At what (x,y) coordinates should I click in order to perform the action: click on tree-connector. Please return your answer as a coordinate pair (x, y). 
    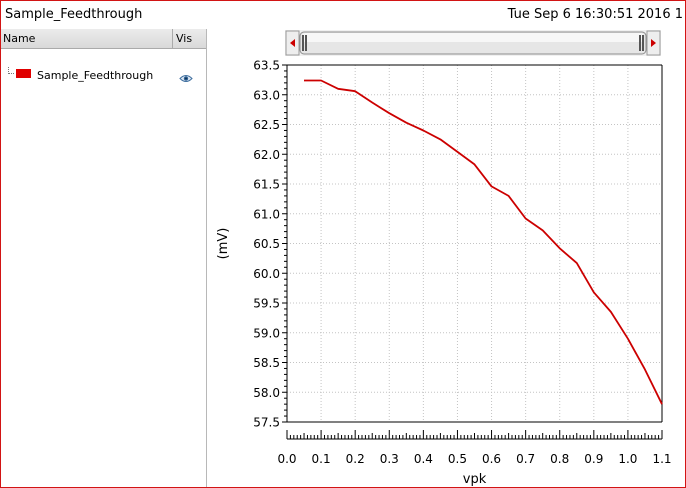
    Looking at the image, I should click on (11, 70).